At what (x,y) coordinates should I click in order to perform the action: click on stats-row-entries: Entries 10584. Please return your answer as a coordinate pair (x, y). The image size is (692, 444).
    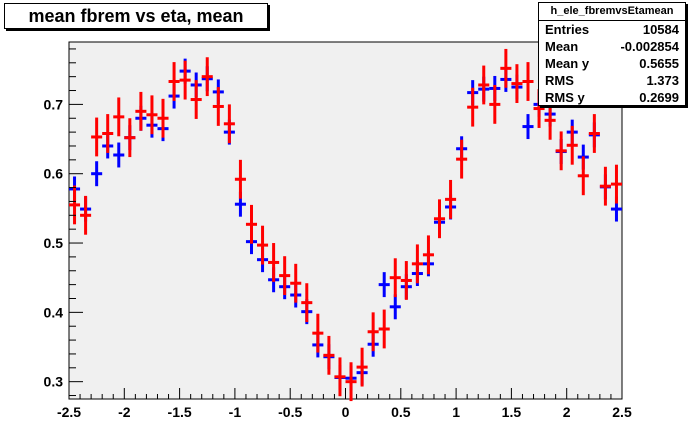
    Looking at the image, I should click on (612, 29).